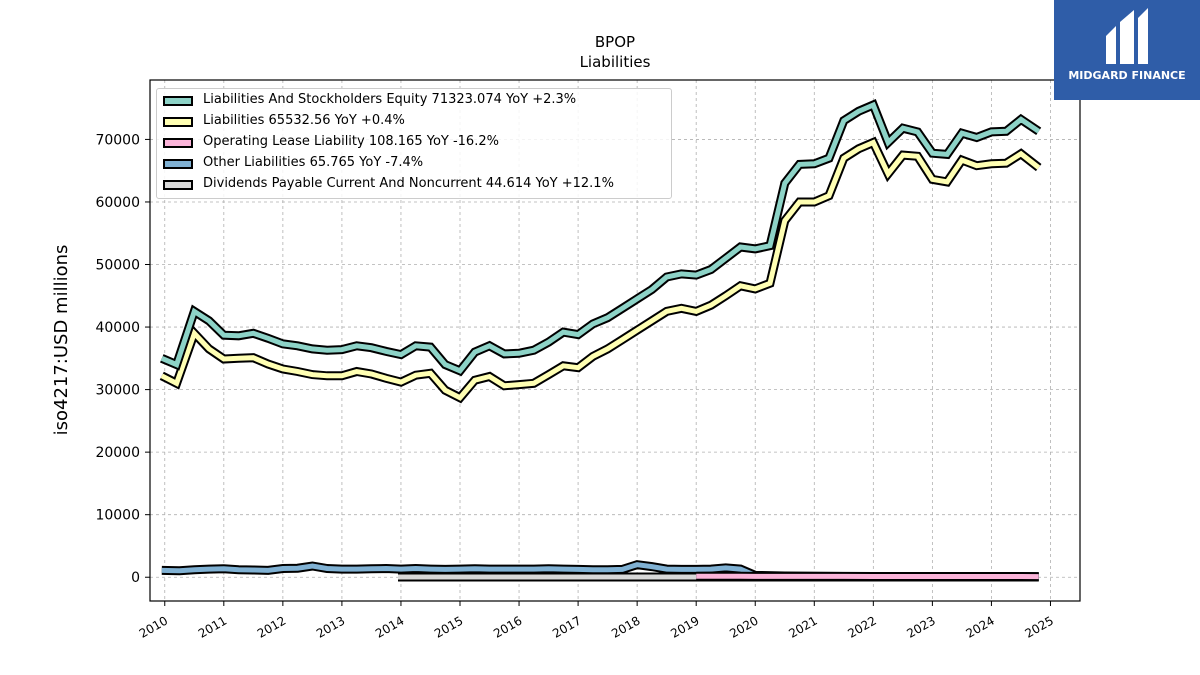 The width and height of the screenshot is (1200, 675). I want to click on x-tick-label: 2017, so click(566, 626).